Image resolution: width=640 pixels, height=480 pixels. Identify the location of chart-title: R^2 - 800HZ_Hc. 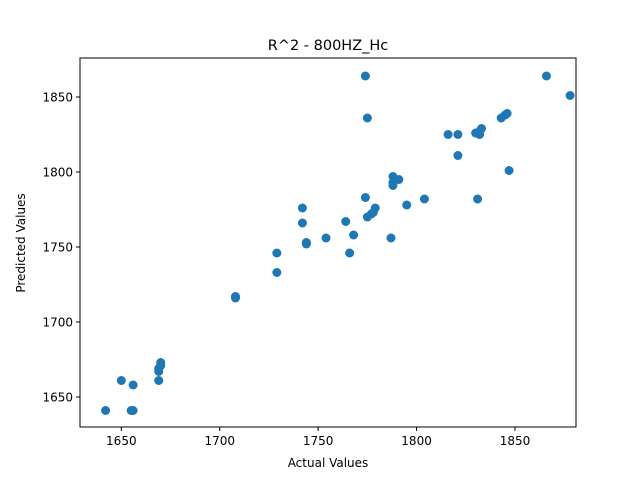
(328, 46).